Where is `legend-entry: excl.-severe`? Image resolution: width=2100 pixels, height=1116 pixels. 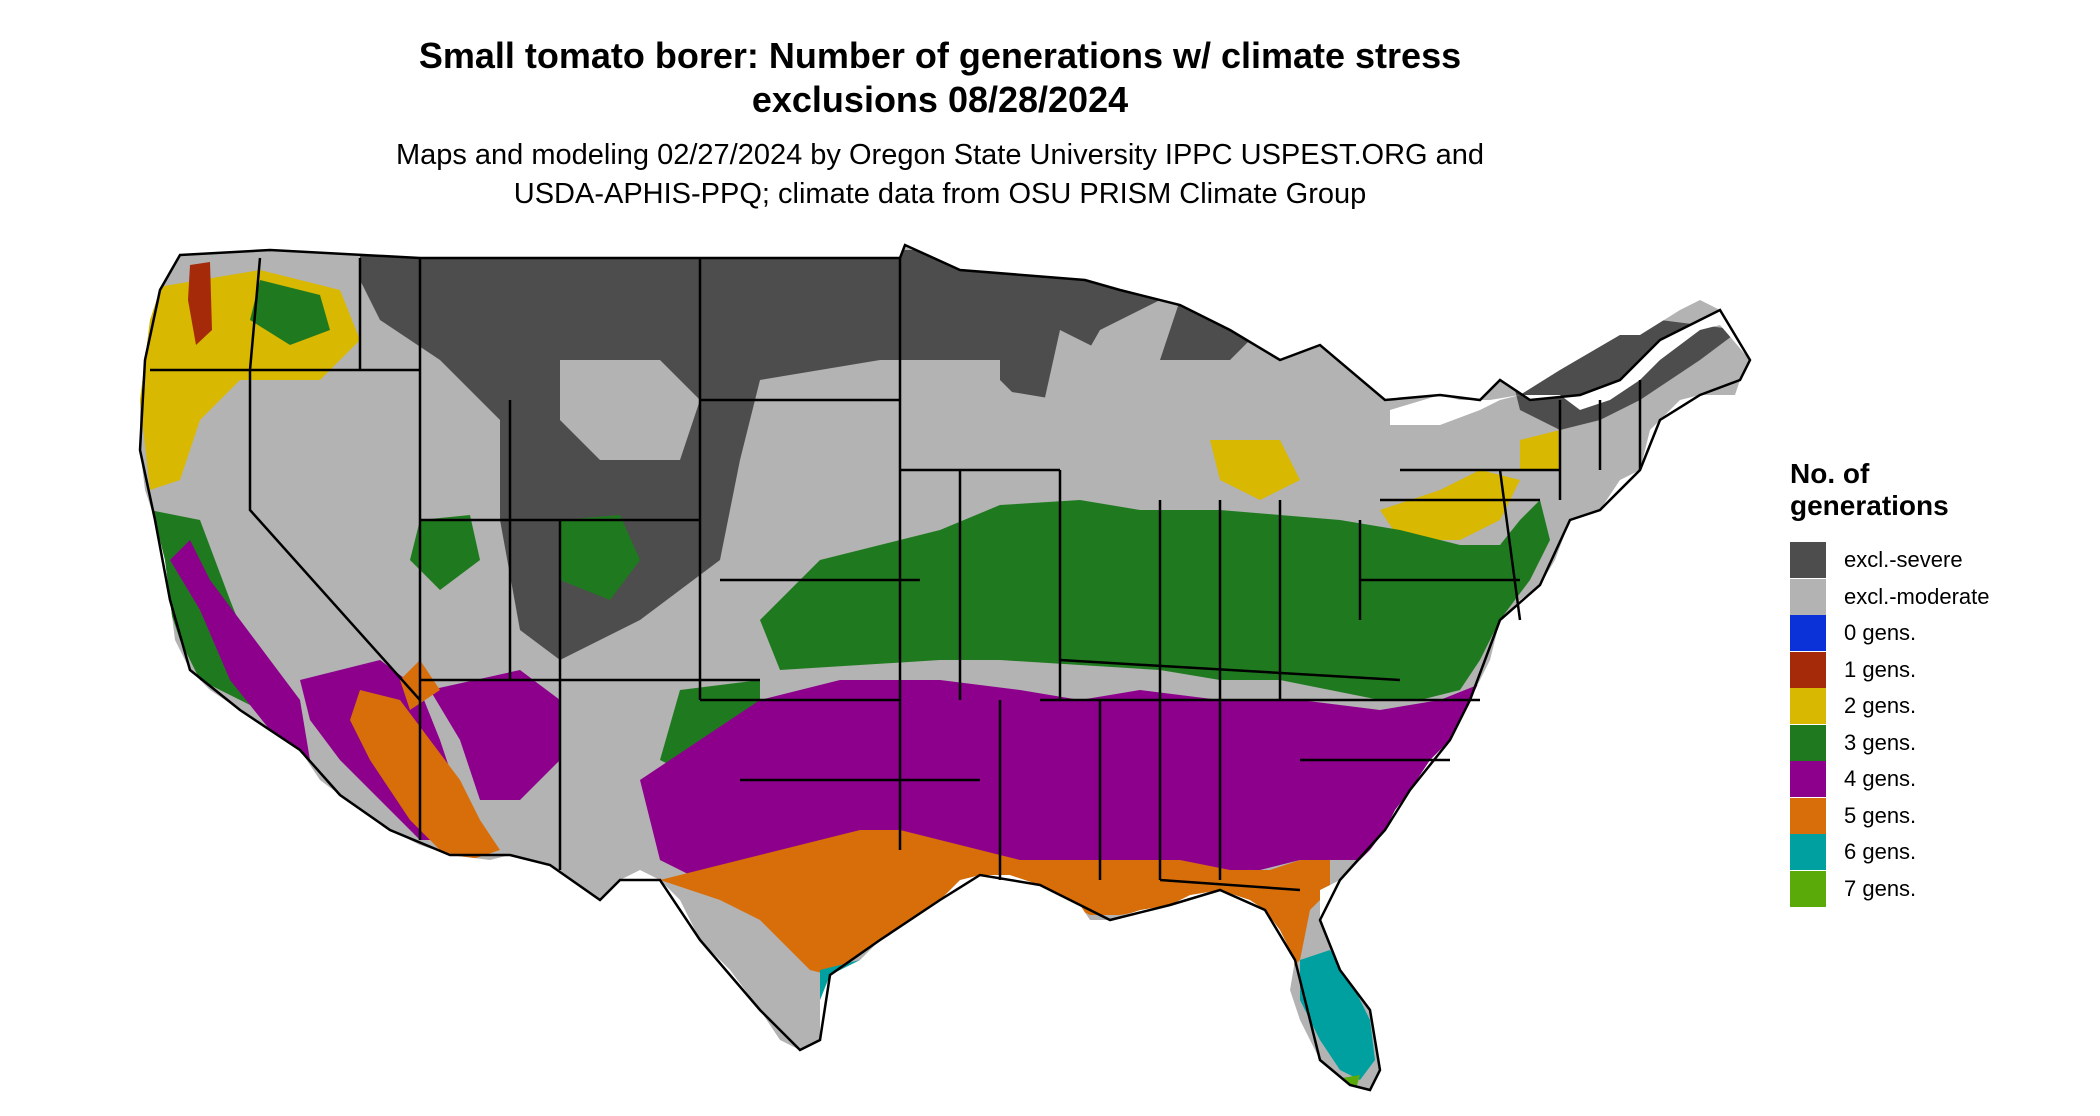 legend-entry: excl.-severe is located at coordinates (1940, 560).